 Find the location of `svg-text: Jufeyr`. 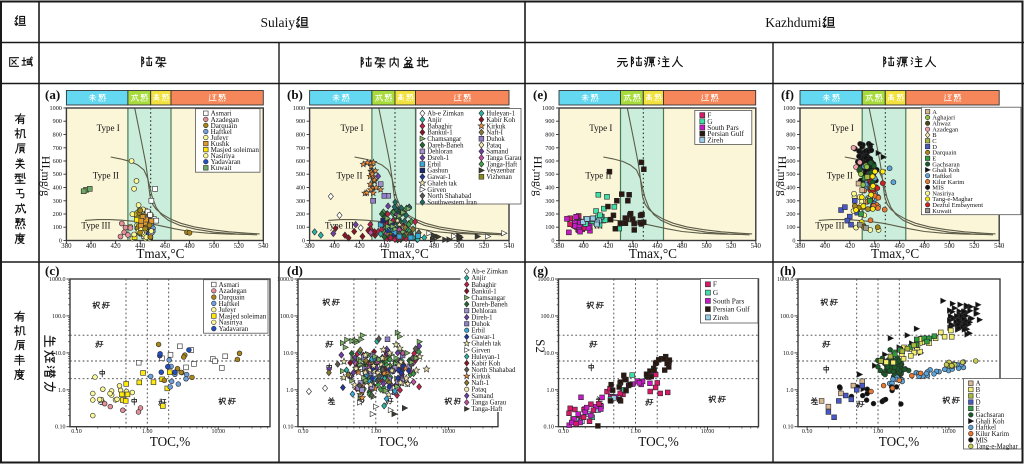

svg-text: Jufeyr is located at coordinates (228, 310).